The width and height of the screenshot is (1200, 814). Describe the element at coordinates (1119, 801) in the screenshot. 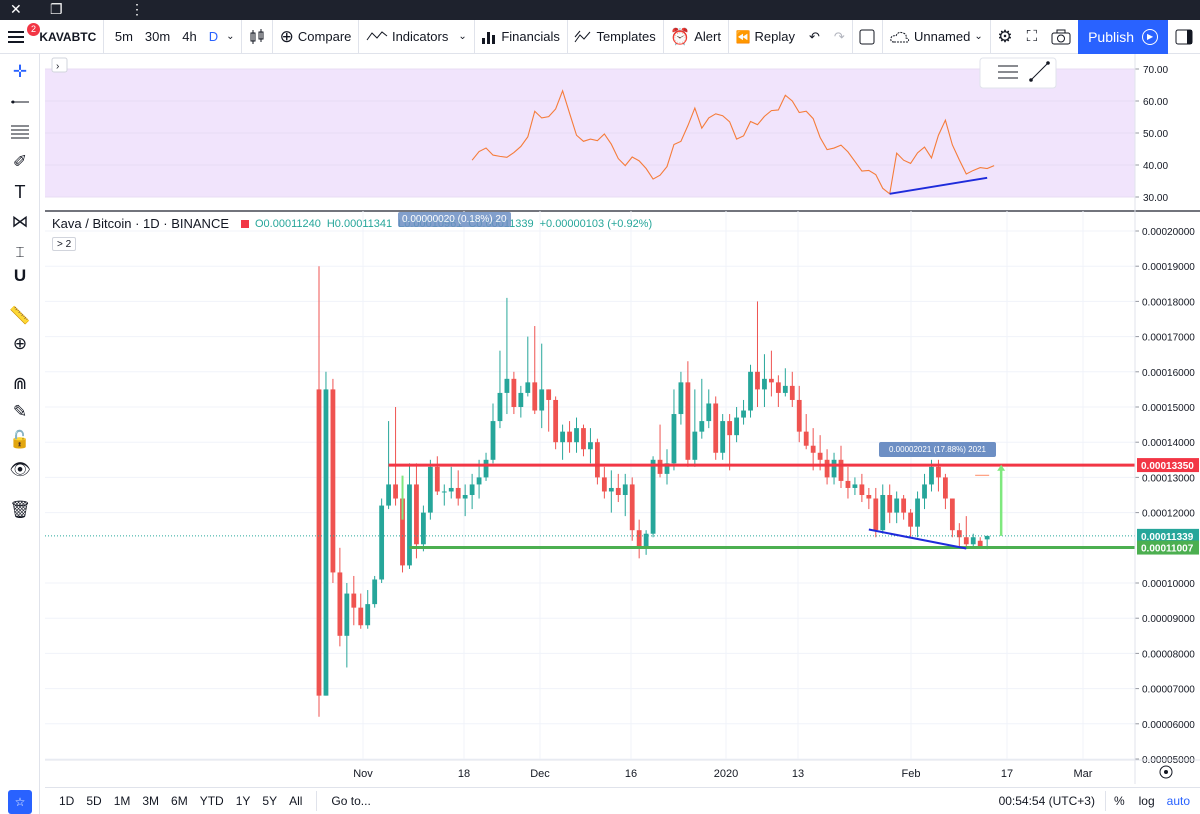

I see `percent-toggle: %` at that location.